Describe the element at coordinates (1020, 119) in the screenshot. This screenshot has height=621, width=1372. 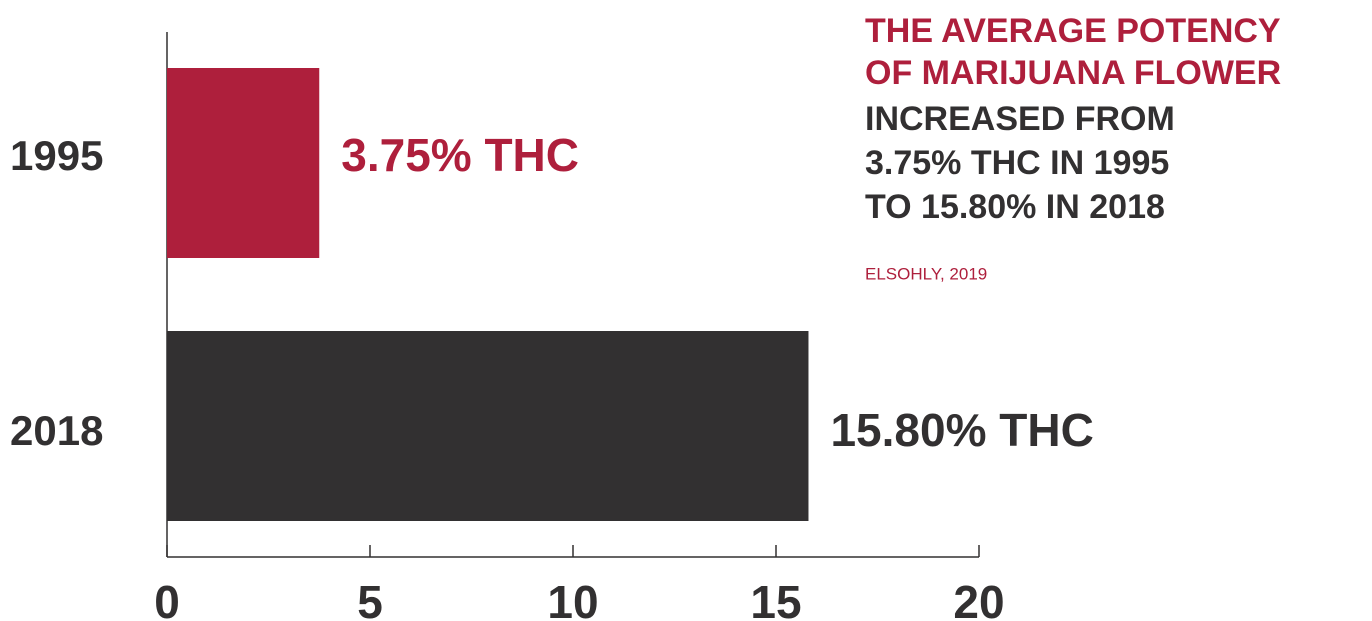
I see `annotation-text: INCREASED FROM` at that location.